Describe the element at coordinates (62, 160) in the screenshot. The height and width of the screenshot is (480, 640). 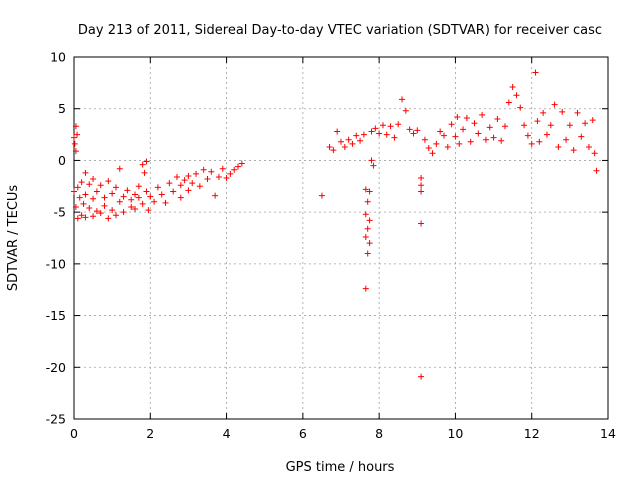
I see `y-tick-label: 0` at that location.